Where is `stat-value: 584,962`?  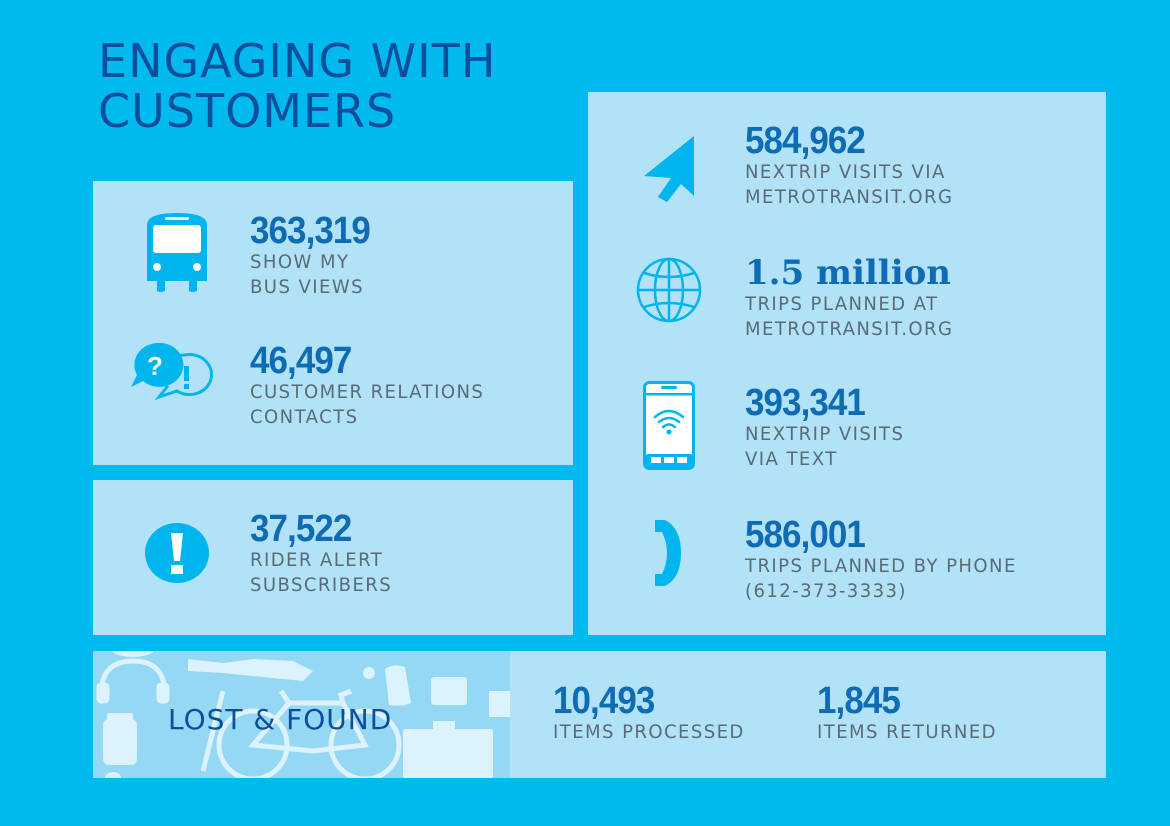
stat-value: 584,962 is located at coordinates (805, 141).